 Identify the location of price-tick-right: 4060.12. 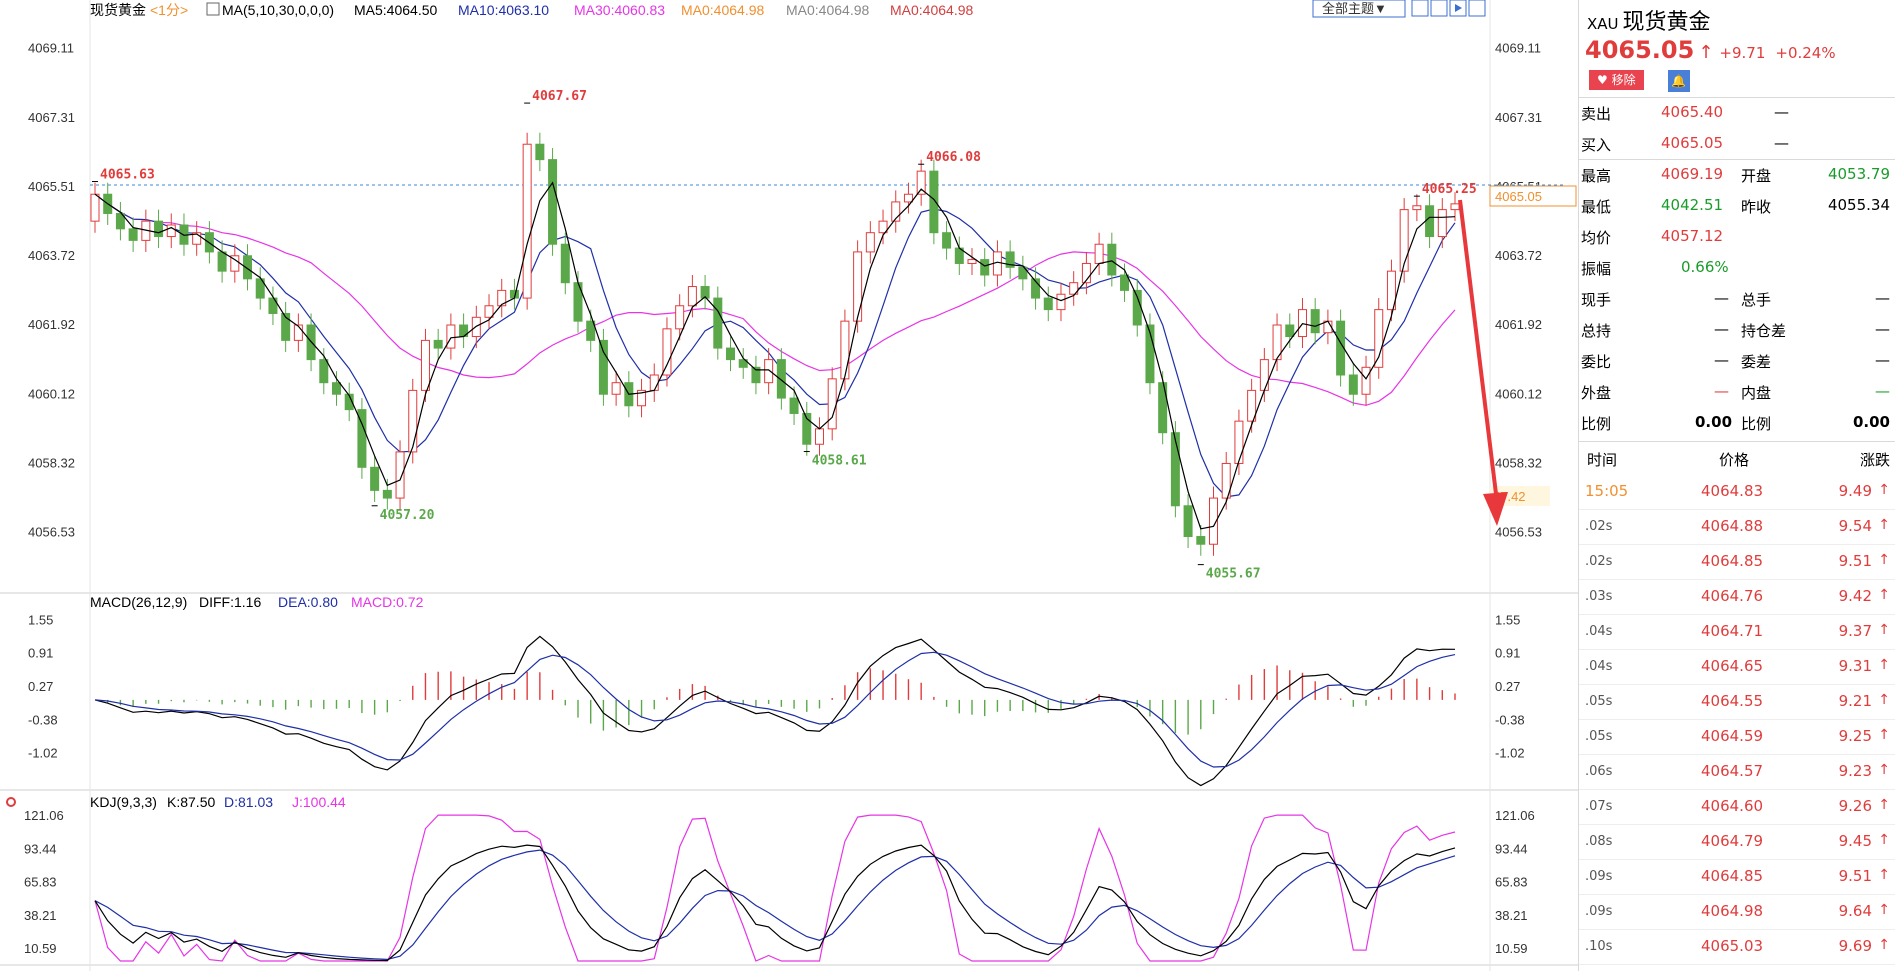
(1518, 393).